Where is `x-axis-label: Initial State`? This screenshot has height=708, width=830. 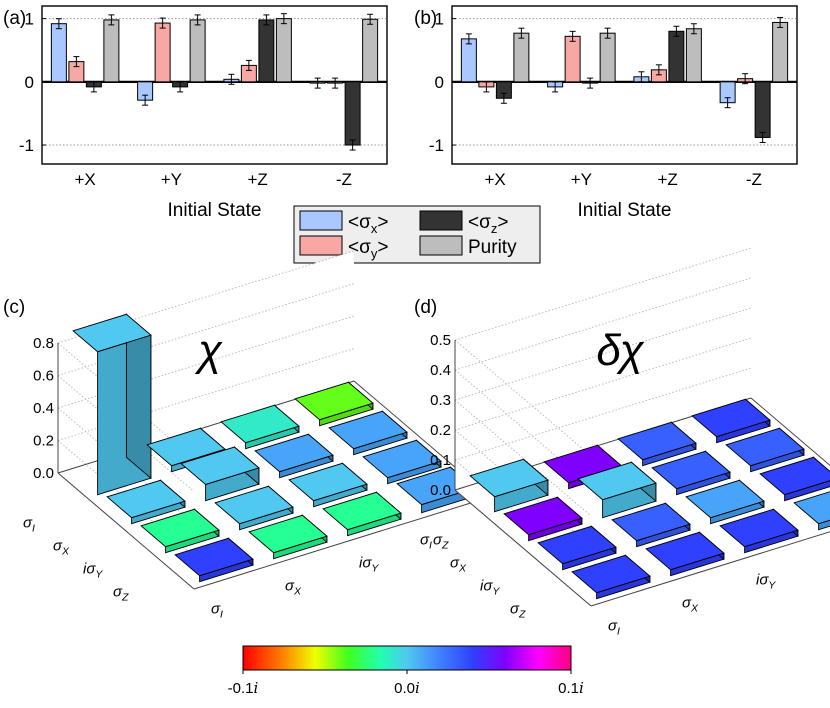
x-axis-label: Initial State is located at coordinates (215, 210).